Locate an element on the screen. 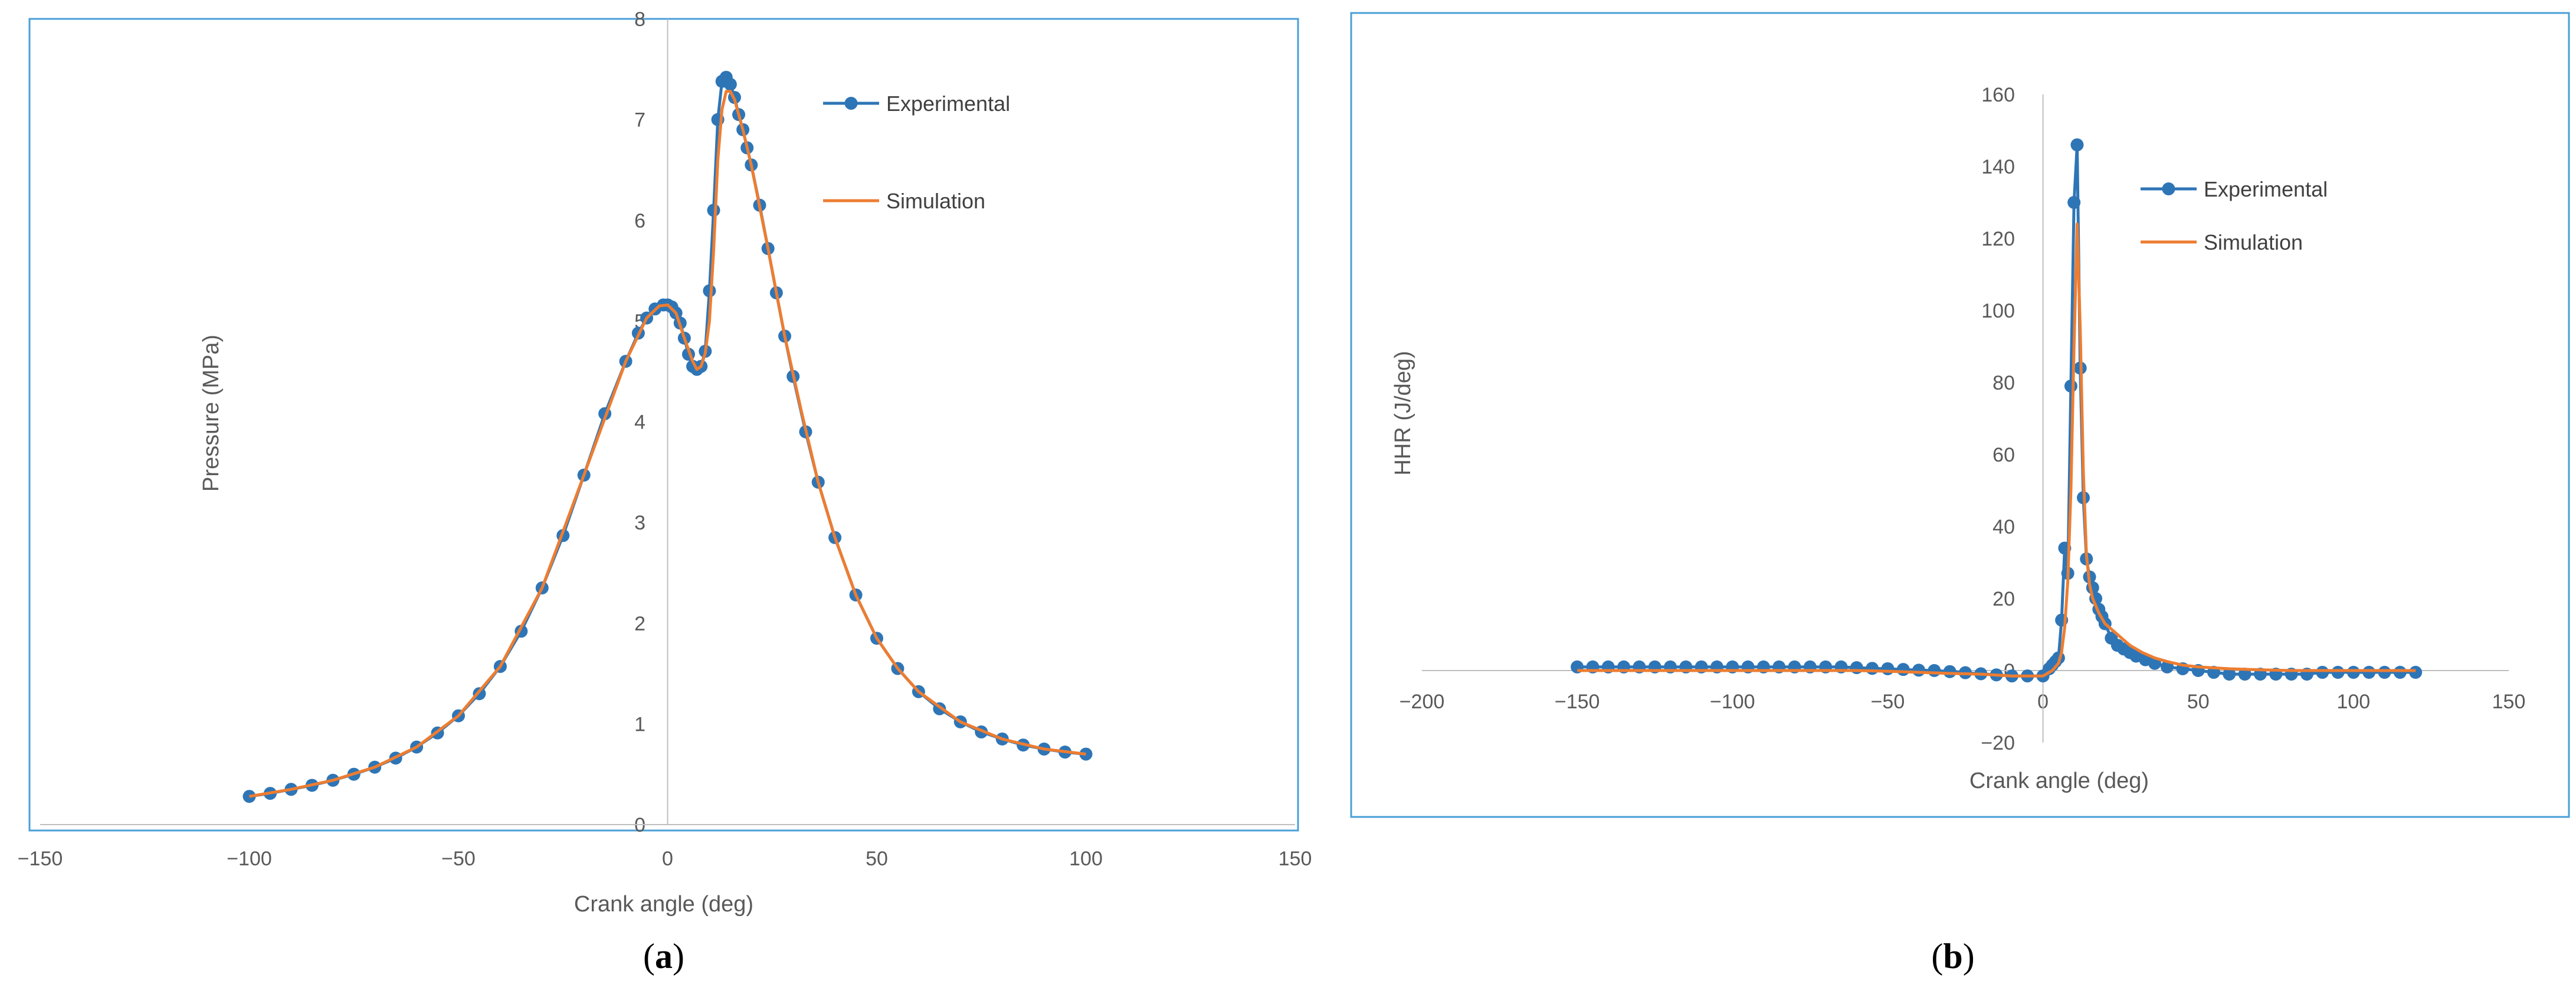  legend-experimental-label-b: Experimental is located at coordinates (2266, 189).